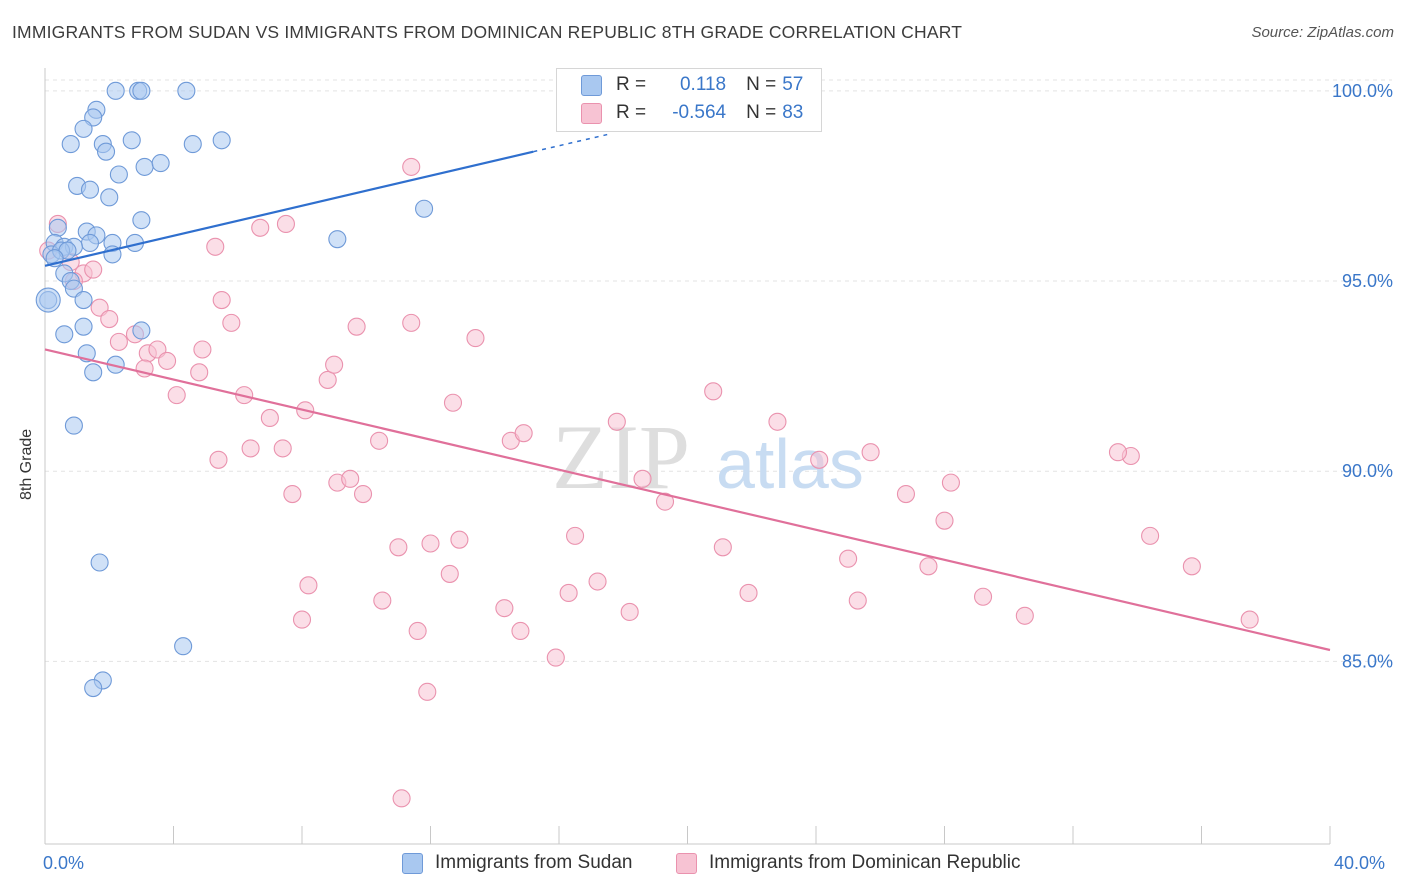  What do you see at coordinates (699, 112) in the screenshot?
I see `legend-r-value: -0.564` at bounding box center [699, 112].